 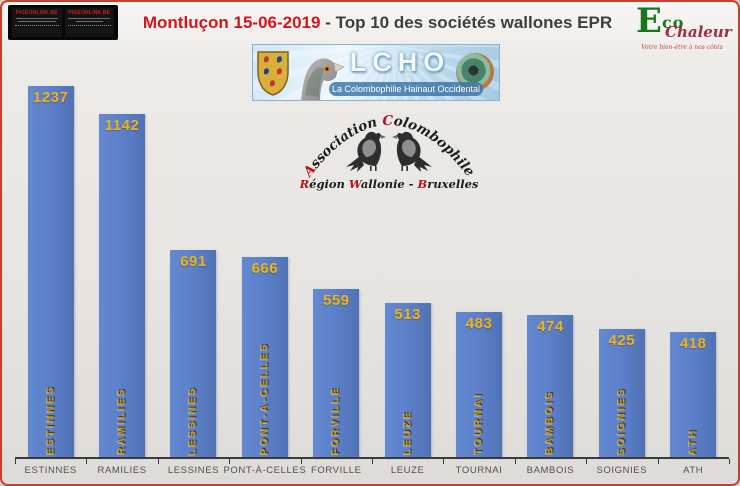 What do you see at coordinates (550, 326) in the screenshot?
I see `value-label: 474` at bounding box center [550, 326].